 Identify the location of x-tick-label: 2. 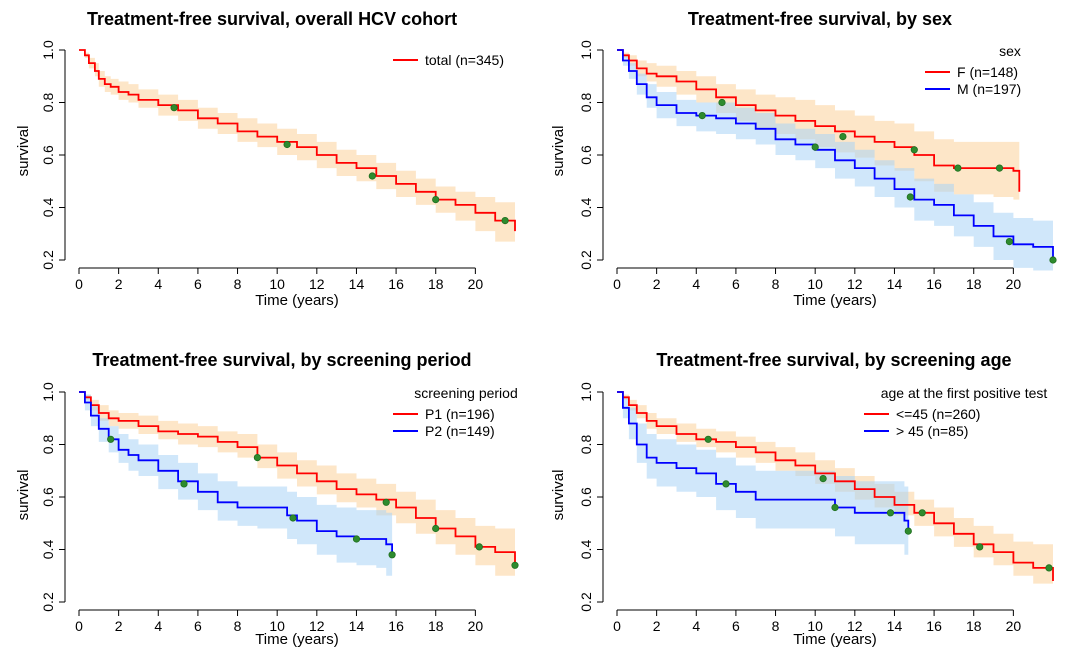
(119, 284).